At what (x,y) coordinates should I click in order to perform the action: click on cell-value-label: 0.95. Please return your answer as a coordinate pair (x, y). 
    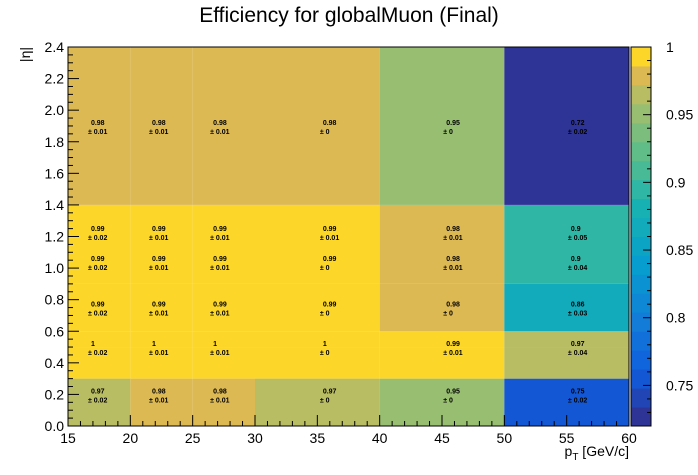
    Looking at the image, I should click on (453, 391).